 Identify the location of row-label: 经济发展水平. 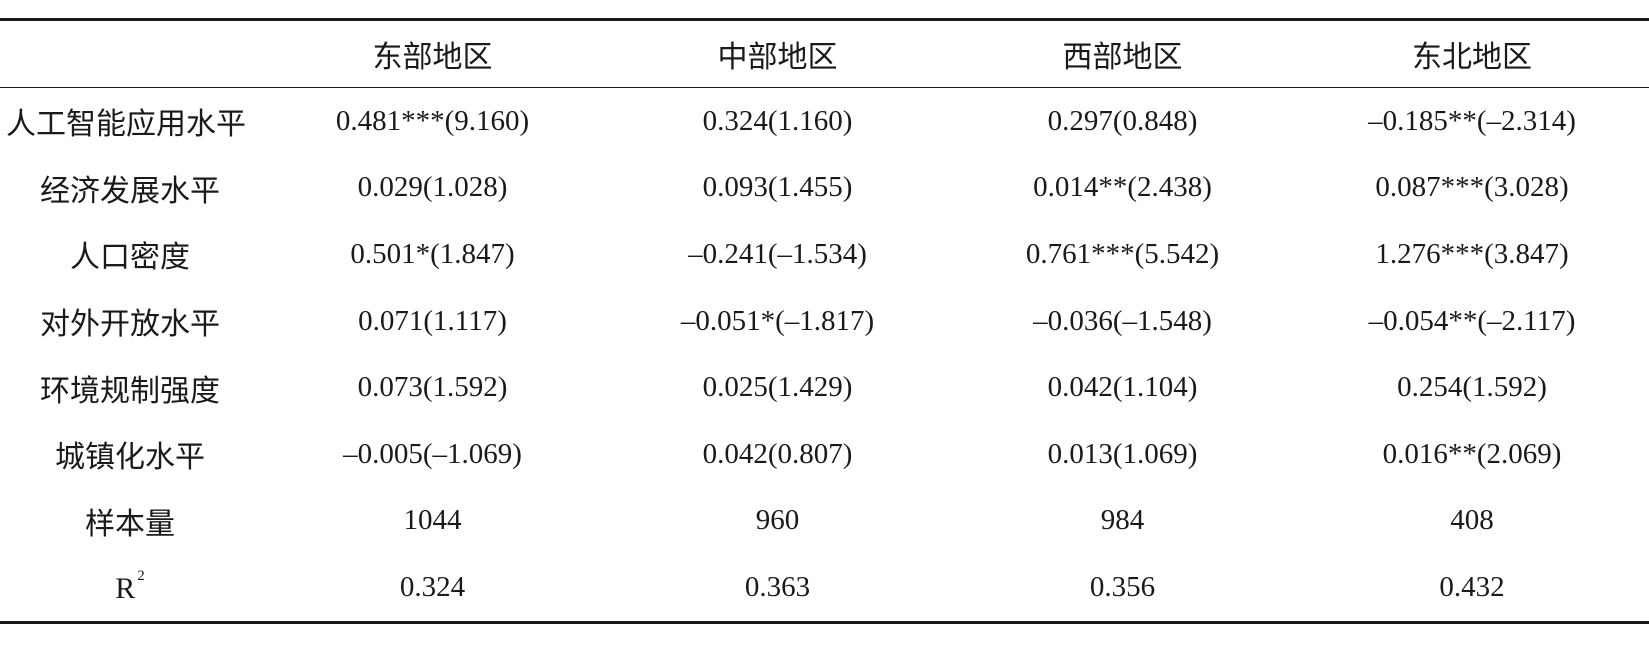
(130, 191).